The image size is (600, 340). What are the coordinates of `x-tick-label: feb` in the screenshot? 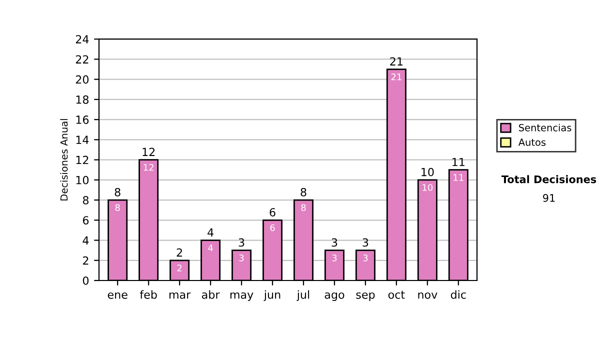 It's located at (148, 294).